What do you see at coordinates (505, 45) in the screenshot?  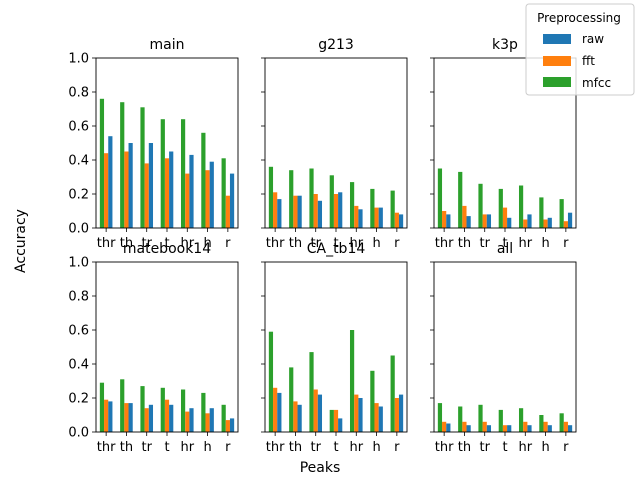 I see `subplot-title: k3p` at bounding box center [505, 45].